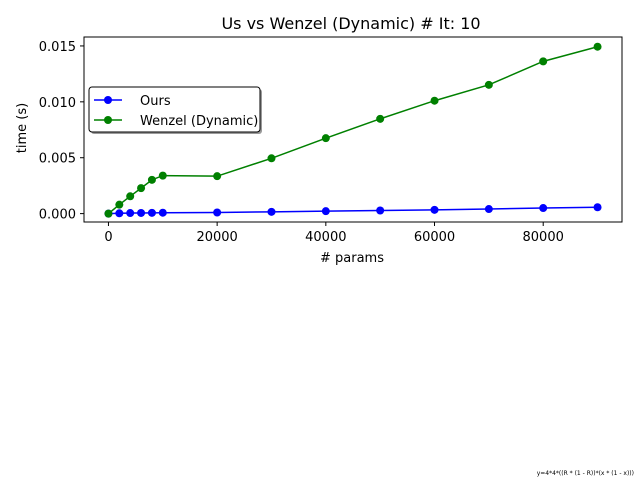 The image size is (640, 480). What do you see at coordinates (434, 237) in the screenshot?
I see `x-tick-label: 60000` at bounding box center [434, 237].